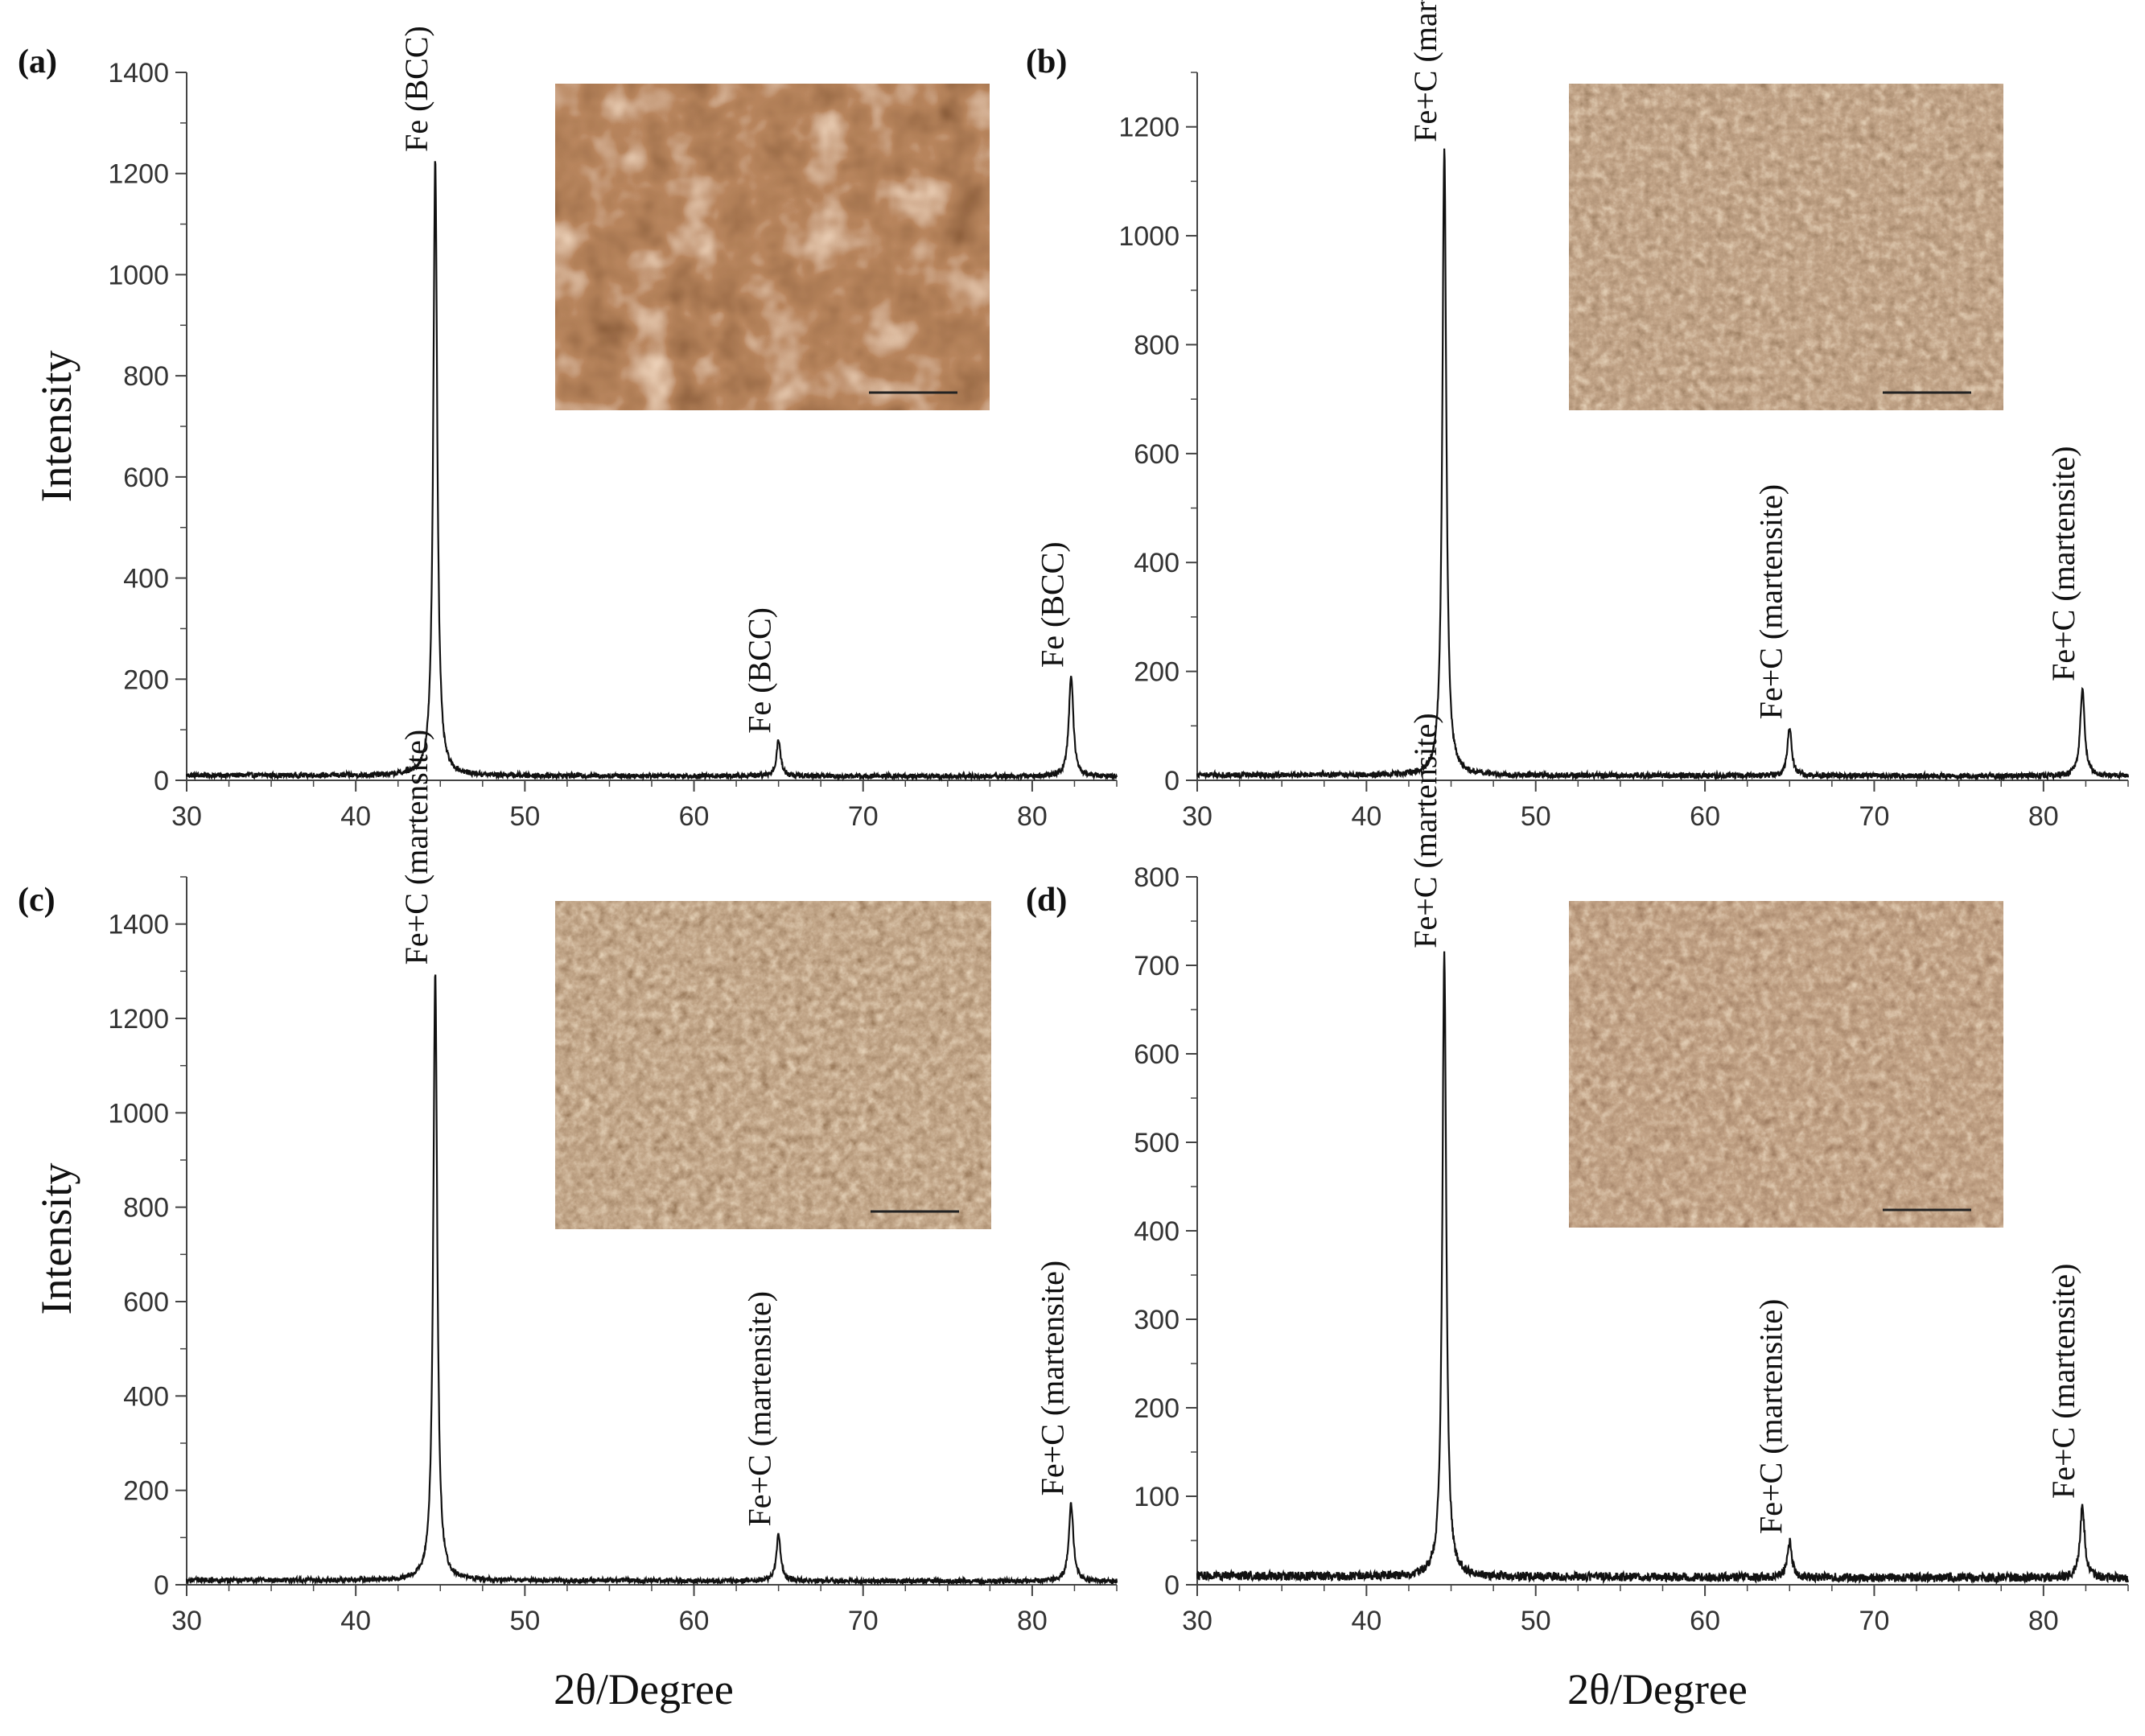 This screenshot has height=1736, width=2145. I want to click on y-axis-title-bottom: Intensity, so click(56, 1239).